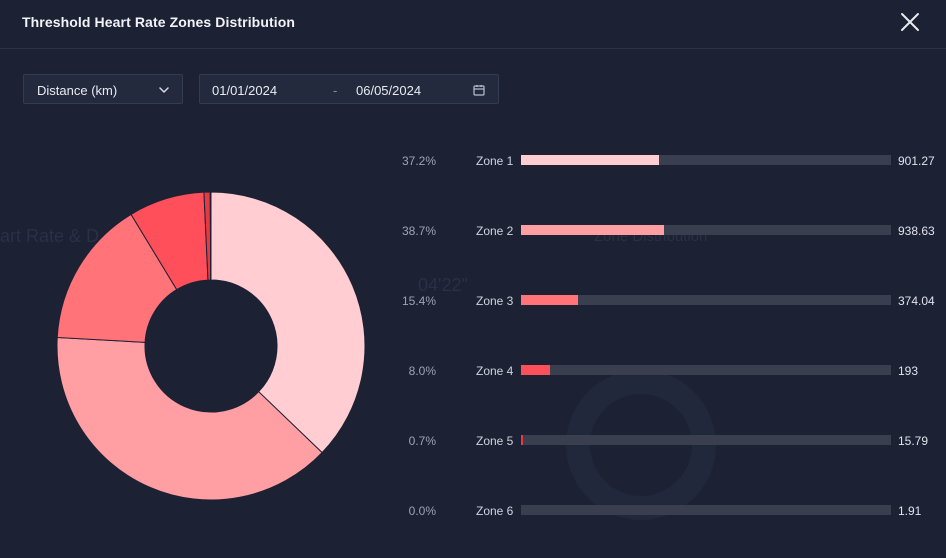 The image size is (946, 558). I want to click on zone-row-3: 15.4% Zone 3 374.04, so click(660, 301).